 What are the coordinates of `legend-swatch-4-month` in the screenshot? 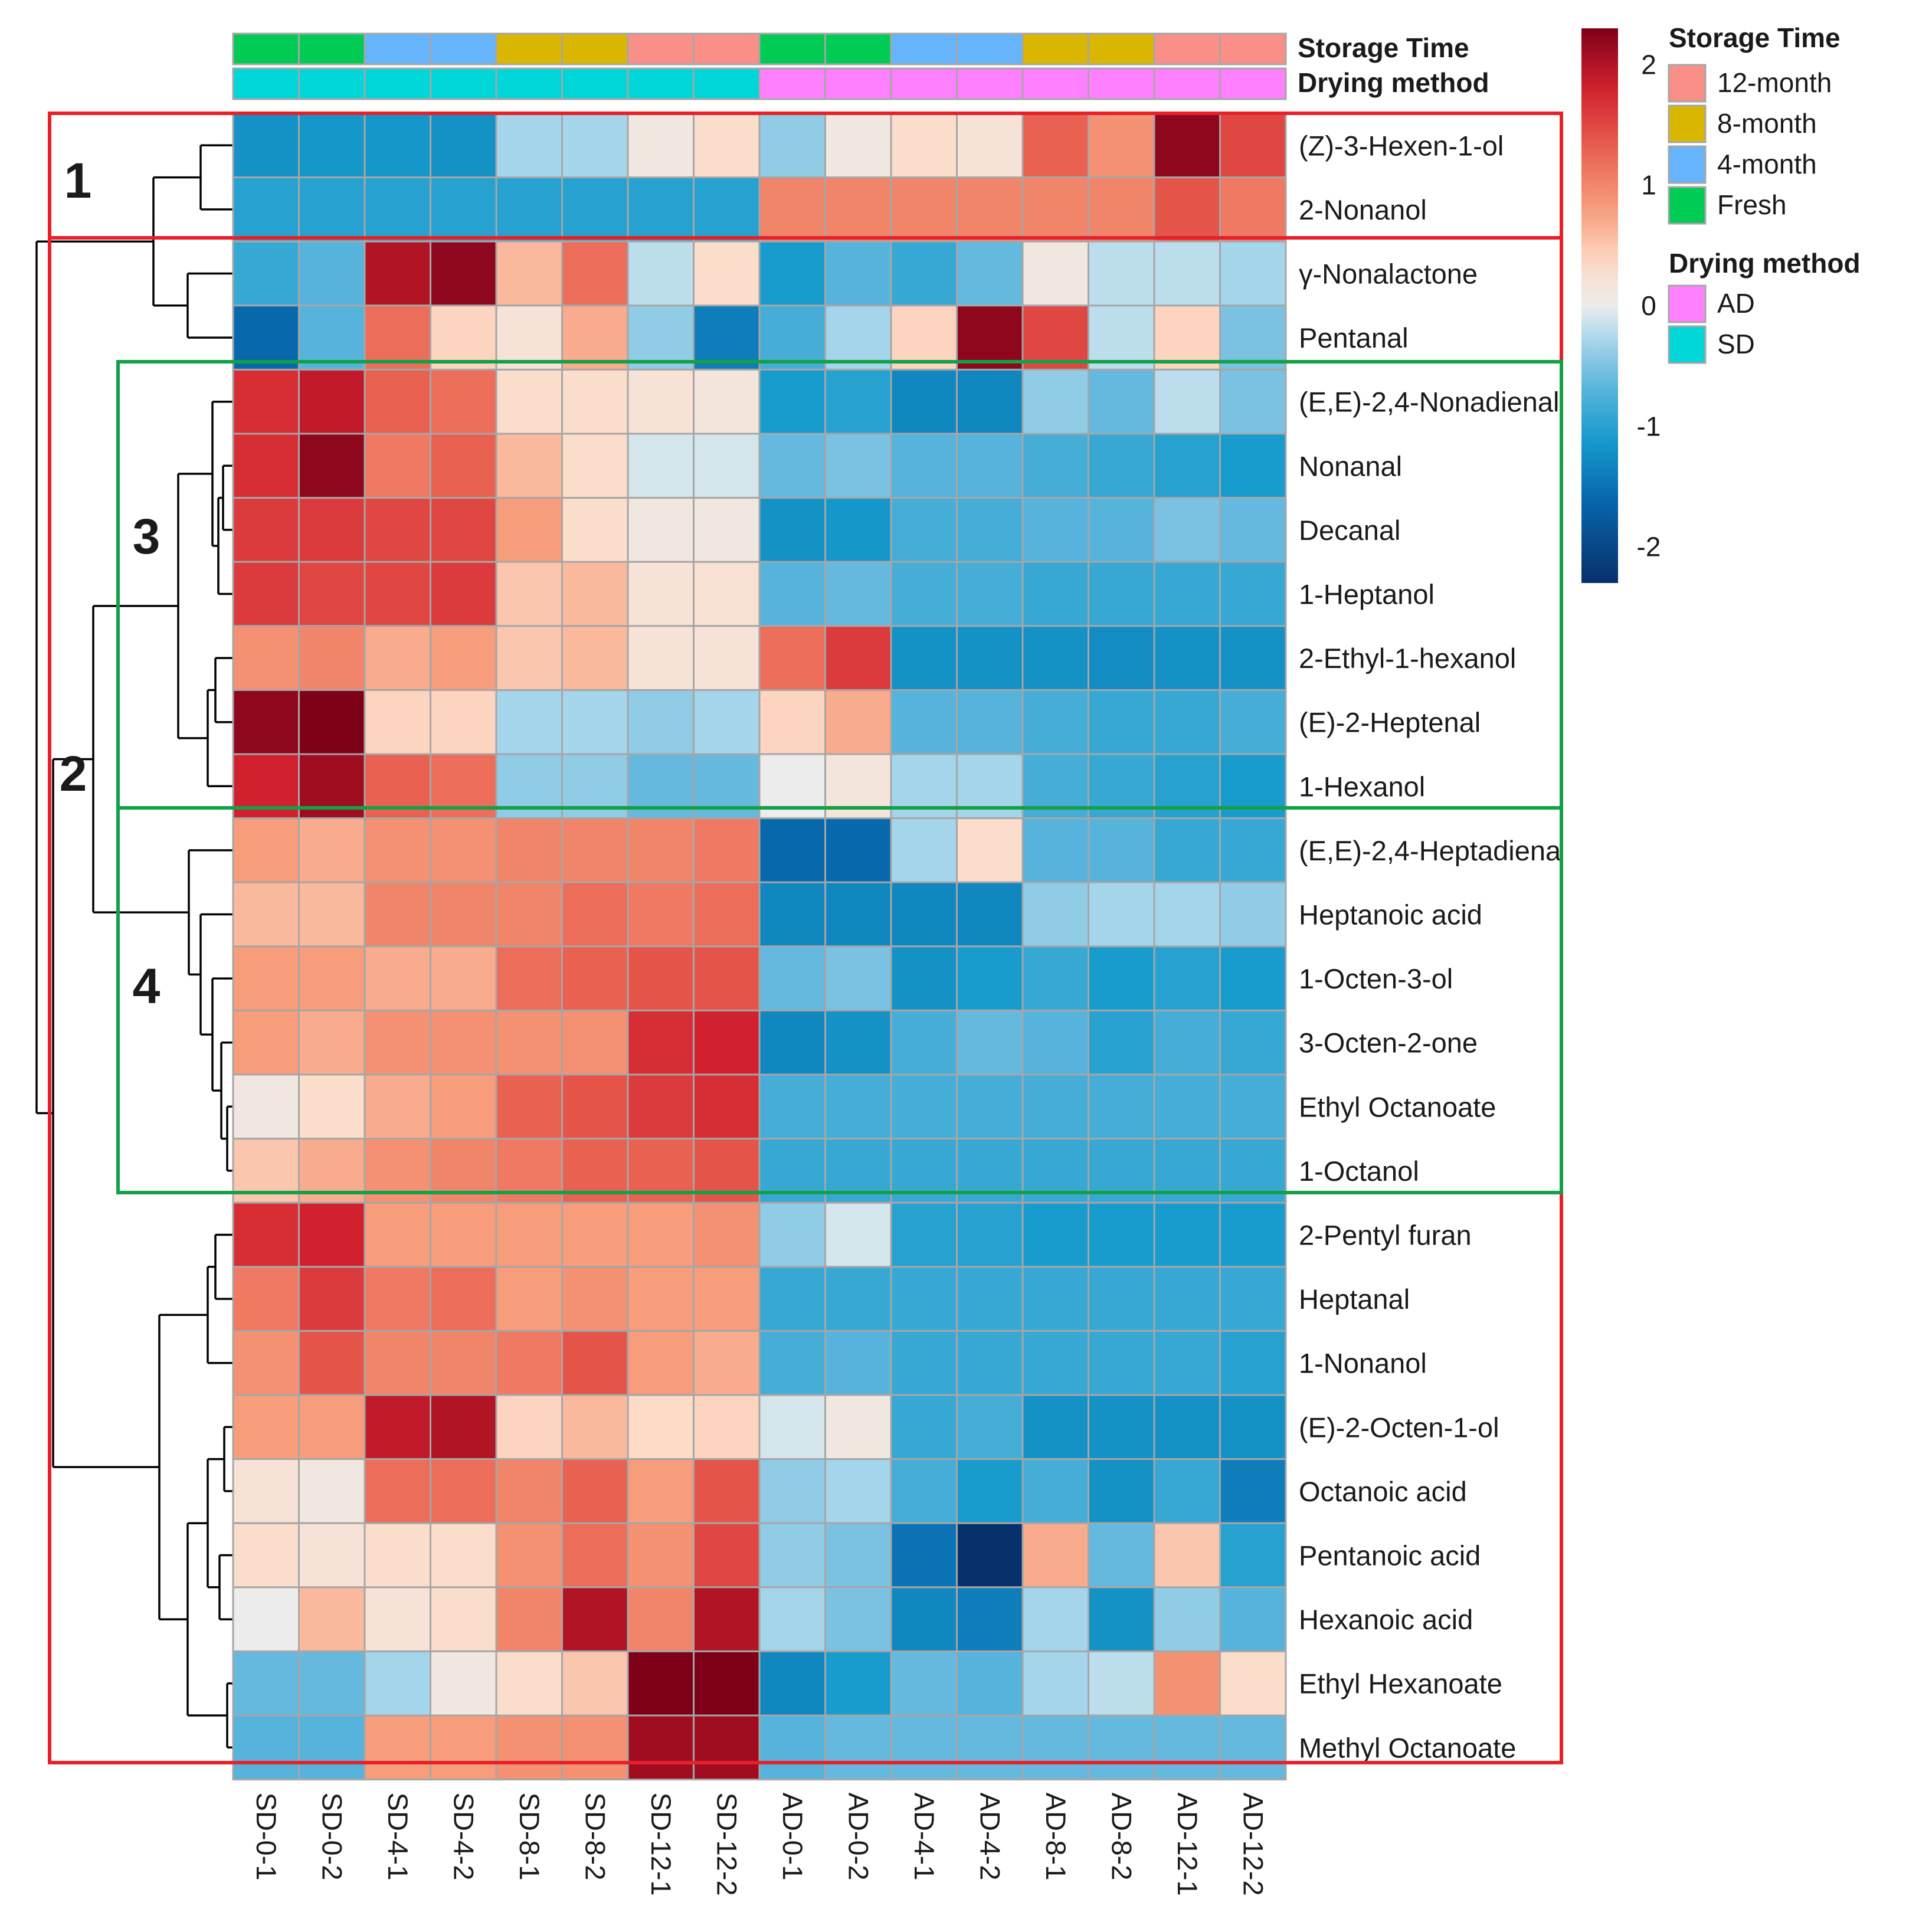 It's located at (1687, 164).